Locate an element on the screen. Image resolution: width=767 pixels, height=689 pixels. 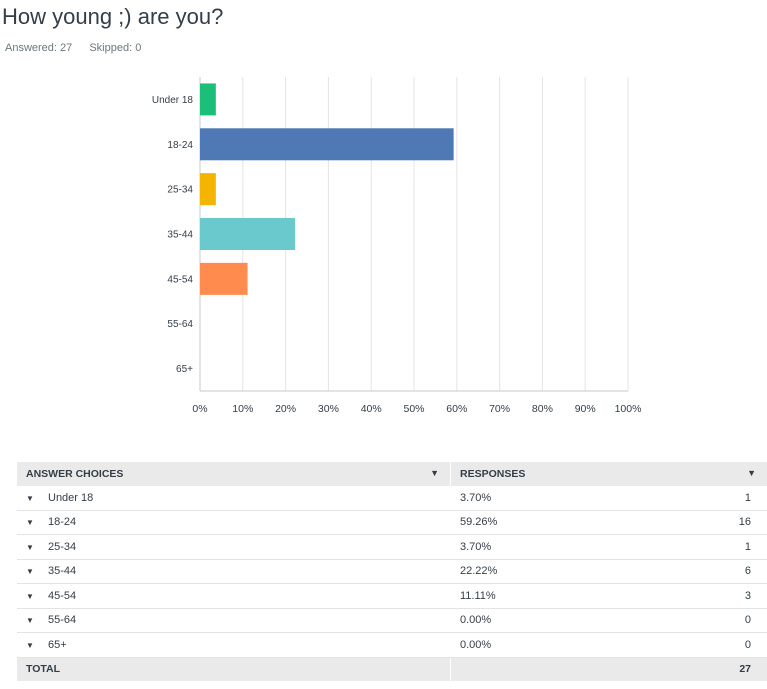
response-stats: Answered: 27 Skipped: 0 is located at coordinates (80, 48).